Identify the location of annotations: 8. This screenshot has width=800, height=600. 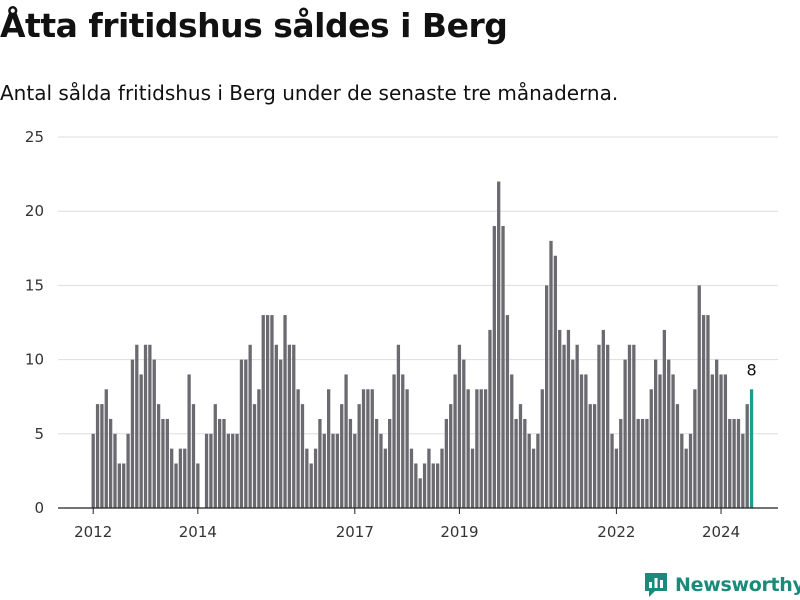
(751, 369).